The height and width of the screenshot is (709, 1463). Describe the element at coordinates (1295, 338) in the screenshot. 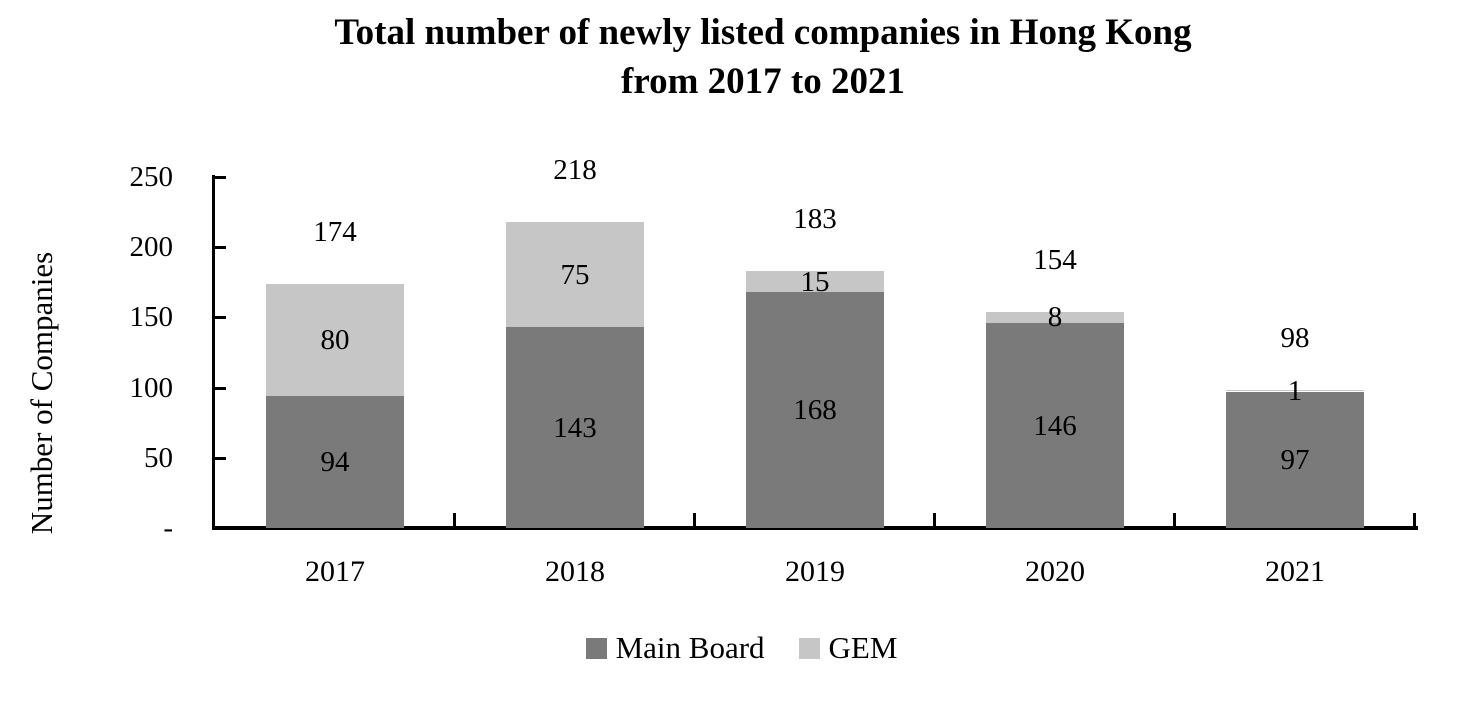

I see `label-total: 98` at that location.